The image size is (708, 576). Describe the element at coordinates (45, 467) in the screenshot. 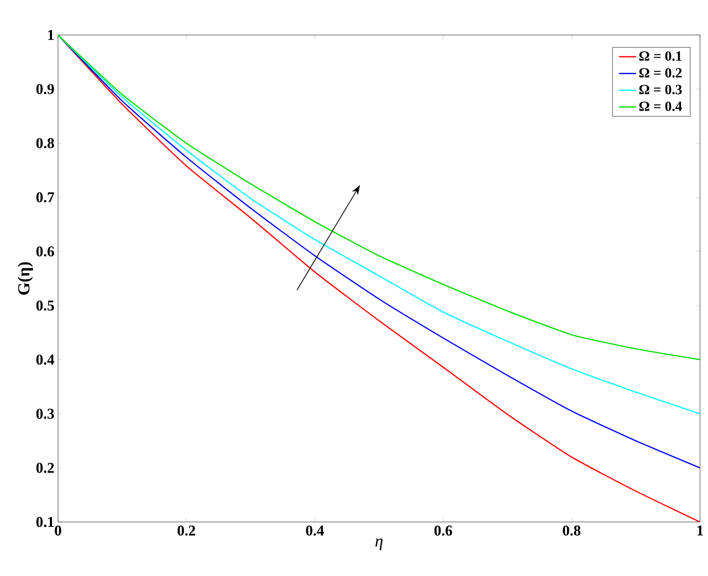

I see `y-tick-label: 0.2` at that location.